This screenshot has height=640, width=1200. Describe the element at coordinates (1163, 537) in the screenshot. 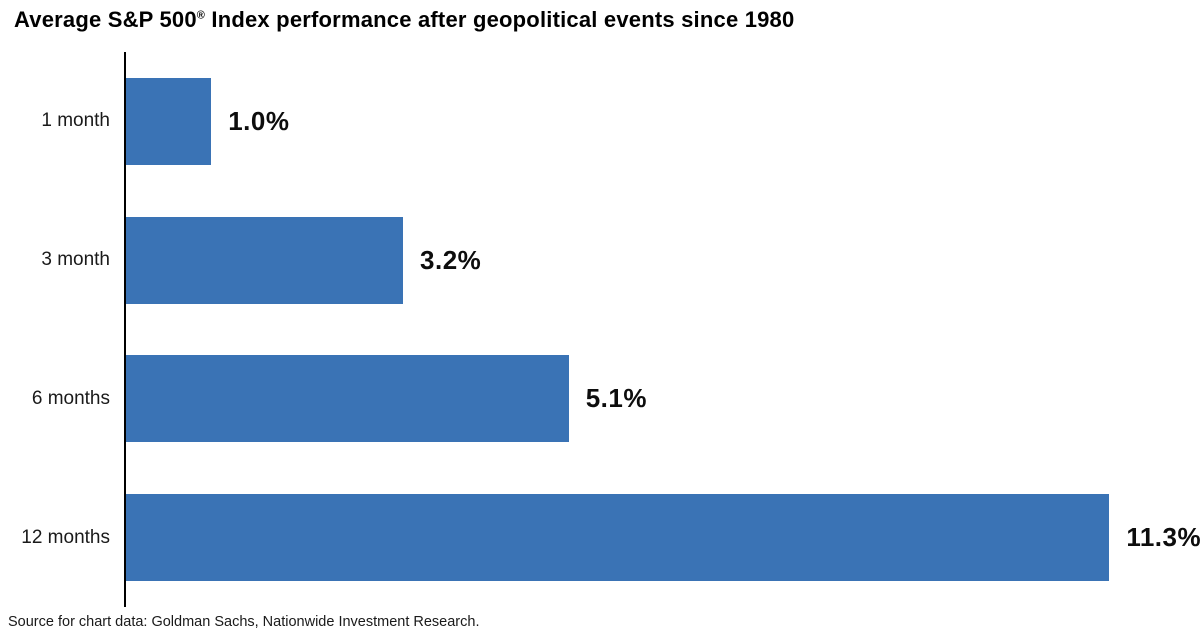

I see `value-label: 11.3%` at that location.